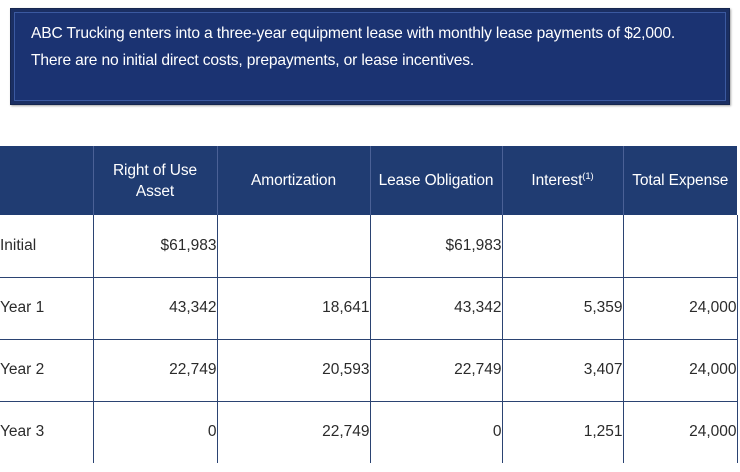 The width and height of the screenshot is (740, 472). I want to click on cell-year-2-lease-obligation: 22,749, so click(436, 370).